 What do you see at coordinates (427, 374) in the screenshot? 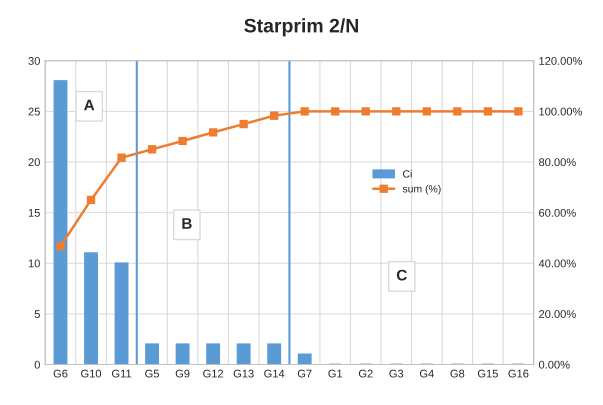
I see `x-tick-label: G4` at bounding box center [427, 374].